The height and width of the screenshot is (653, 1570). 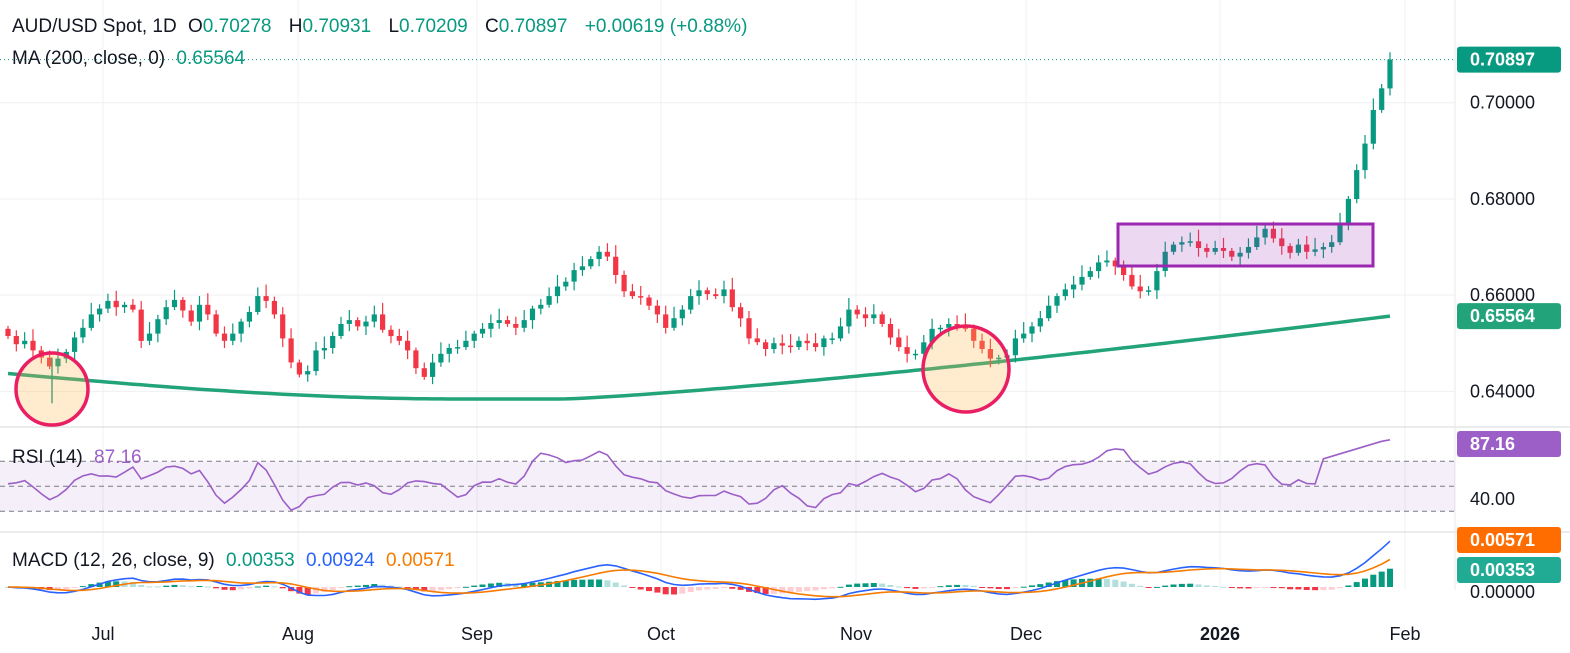 I want to click on tag-macd-signal-text: 0.00571, so click(x=1502, y=540).